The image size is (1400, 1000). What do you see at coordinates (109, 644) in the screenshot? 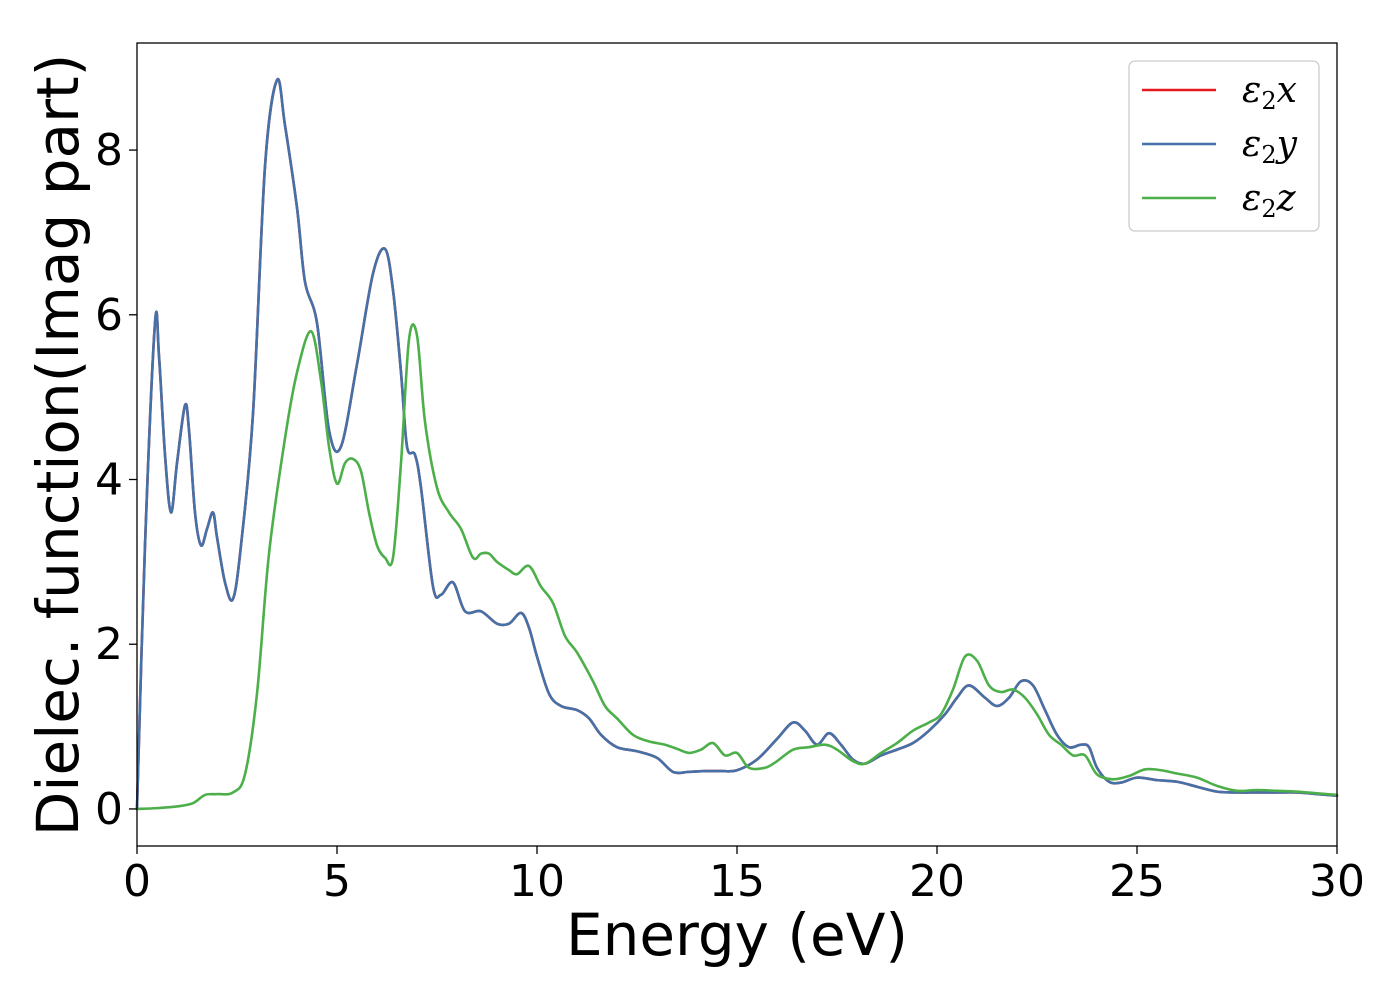
I see `y-tick-label: 2` at bounding box center [109, 644].